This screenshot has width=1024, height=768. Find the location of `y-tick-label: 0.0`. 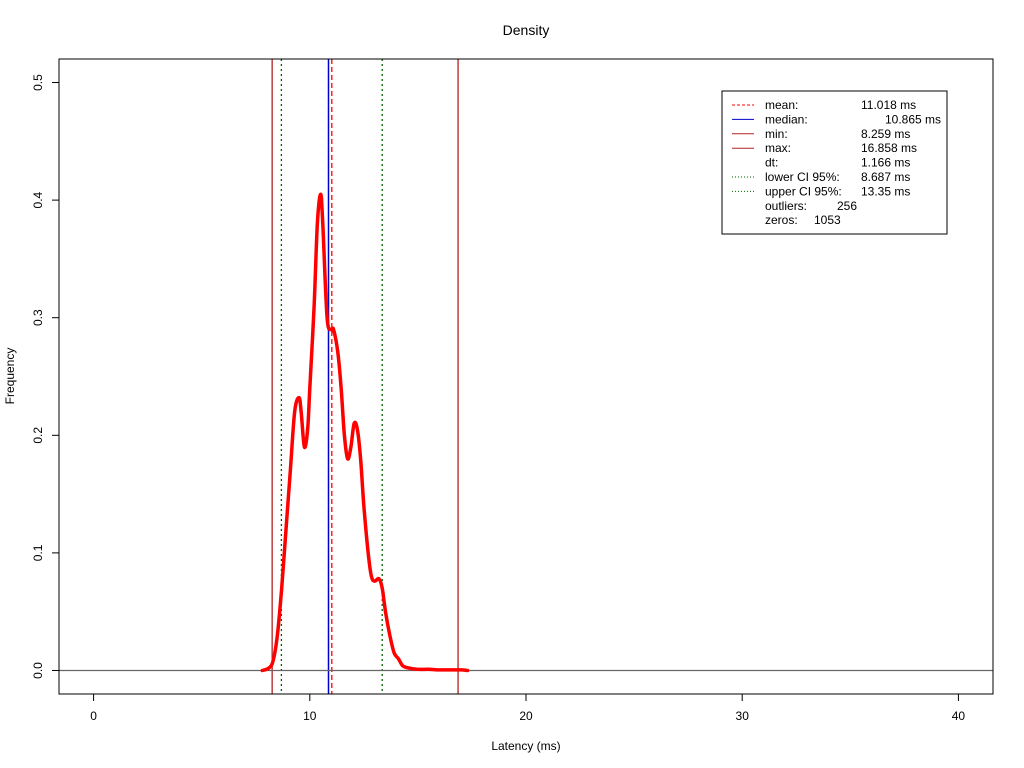

y-tick-label: 0.0 is located at coordinates (38, 670).